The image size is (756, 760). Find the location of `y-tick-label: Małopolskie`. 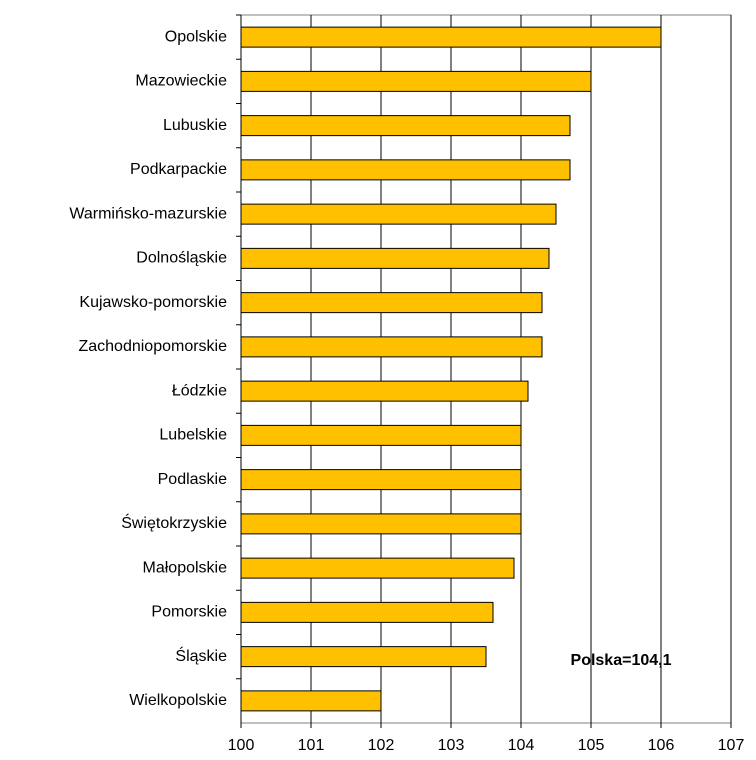

y-tick-label: Małopolskie is located at coordinates (185, 567).